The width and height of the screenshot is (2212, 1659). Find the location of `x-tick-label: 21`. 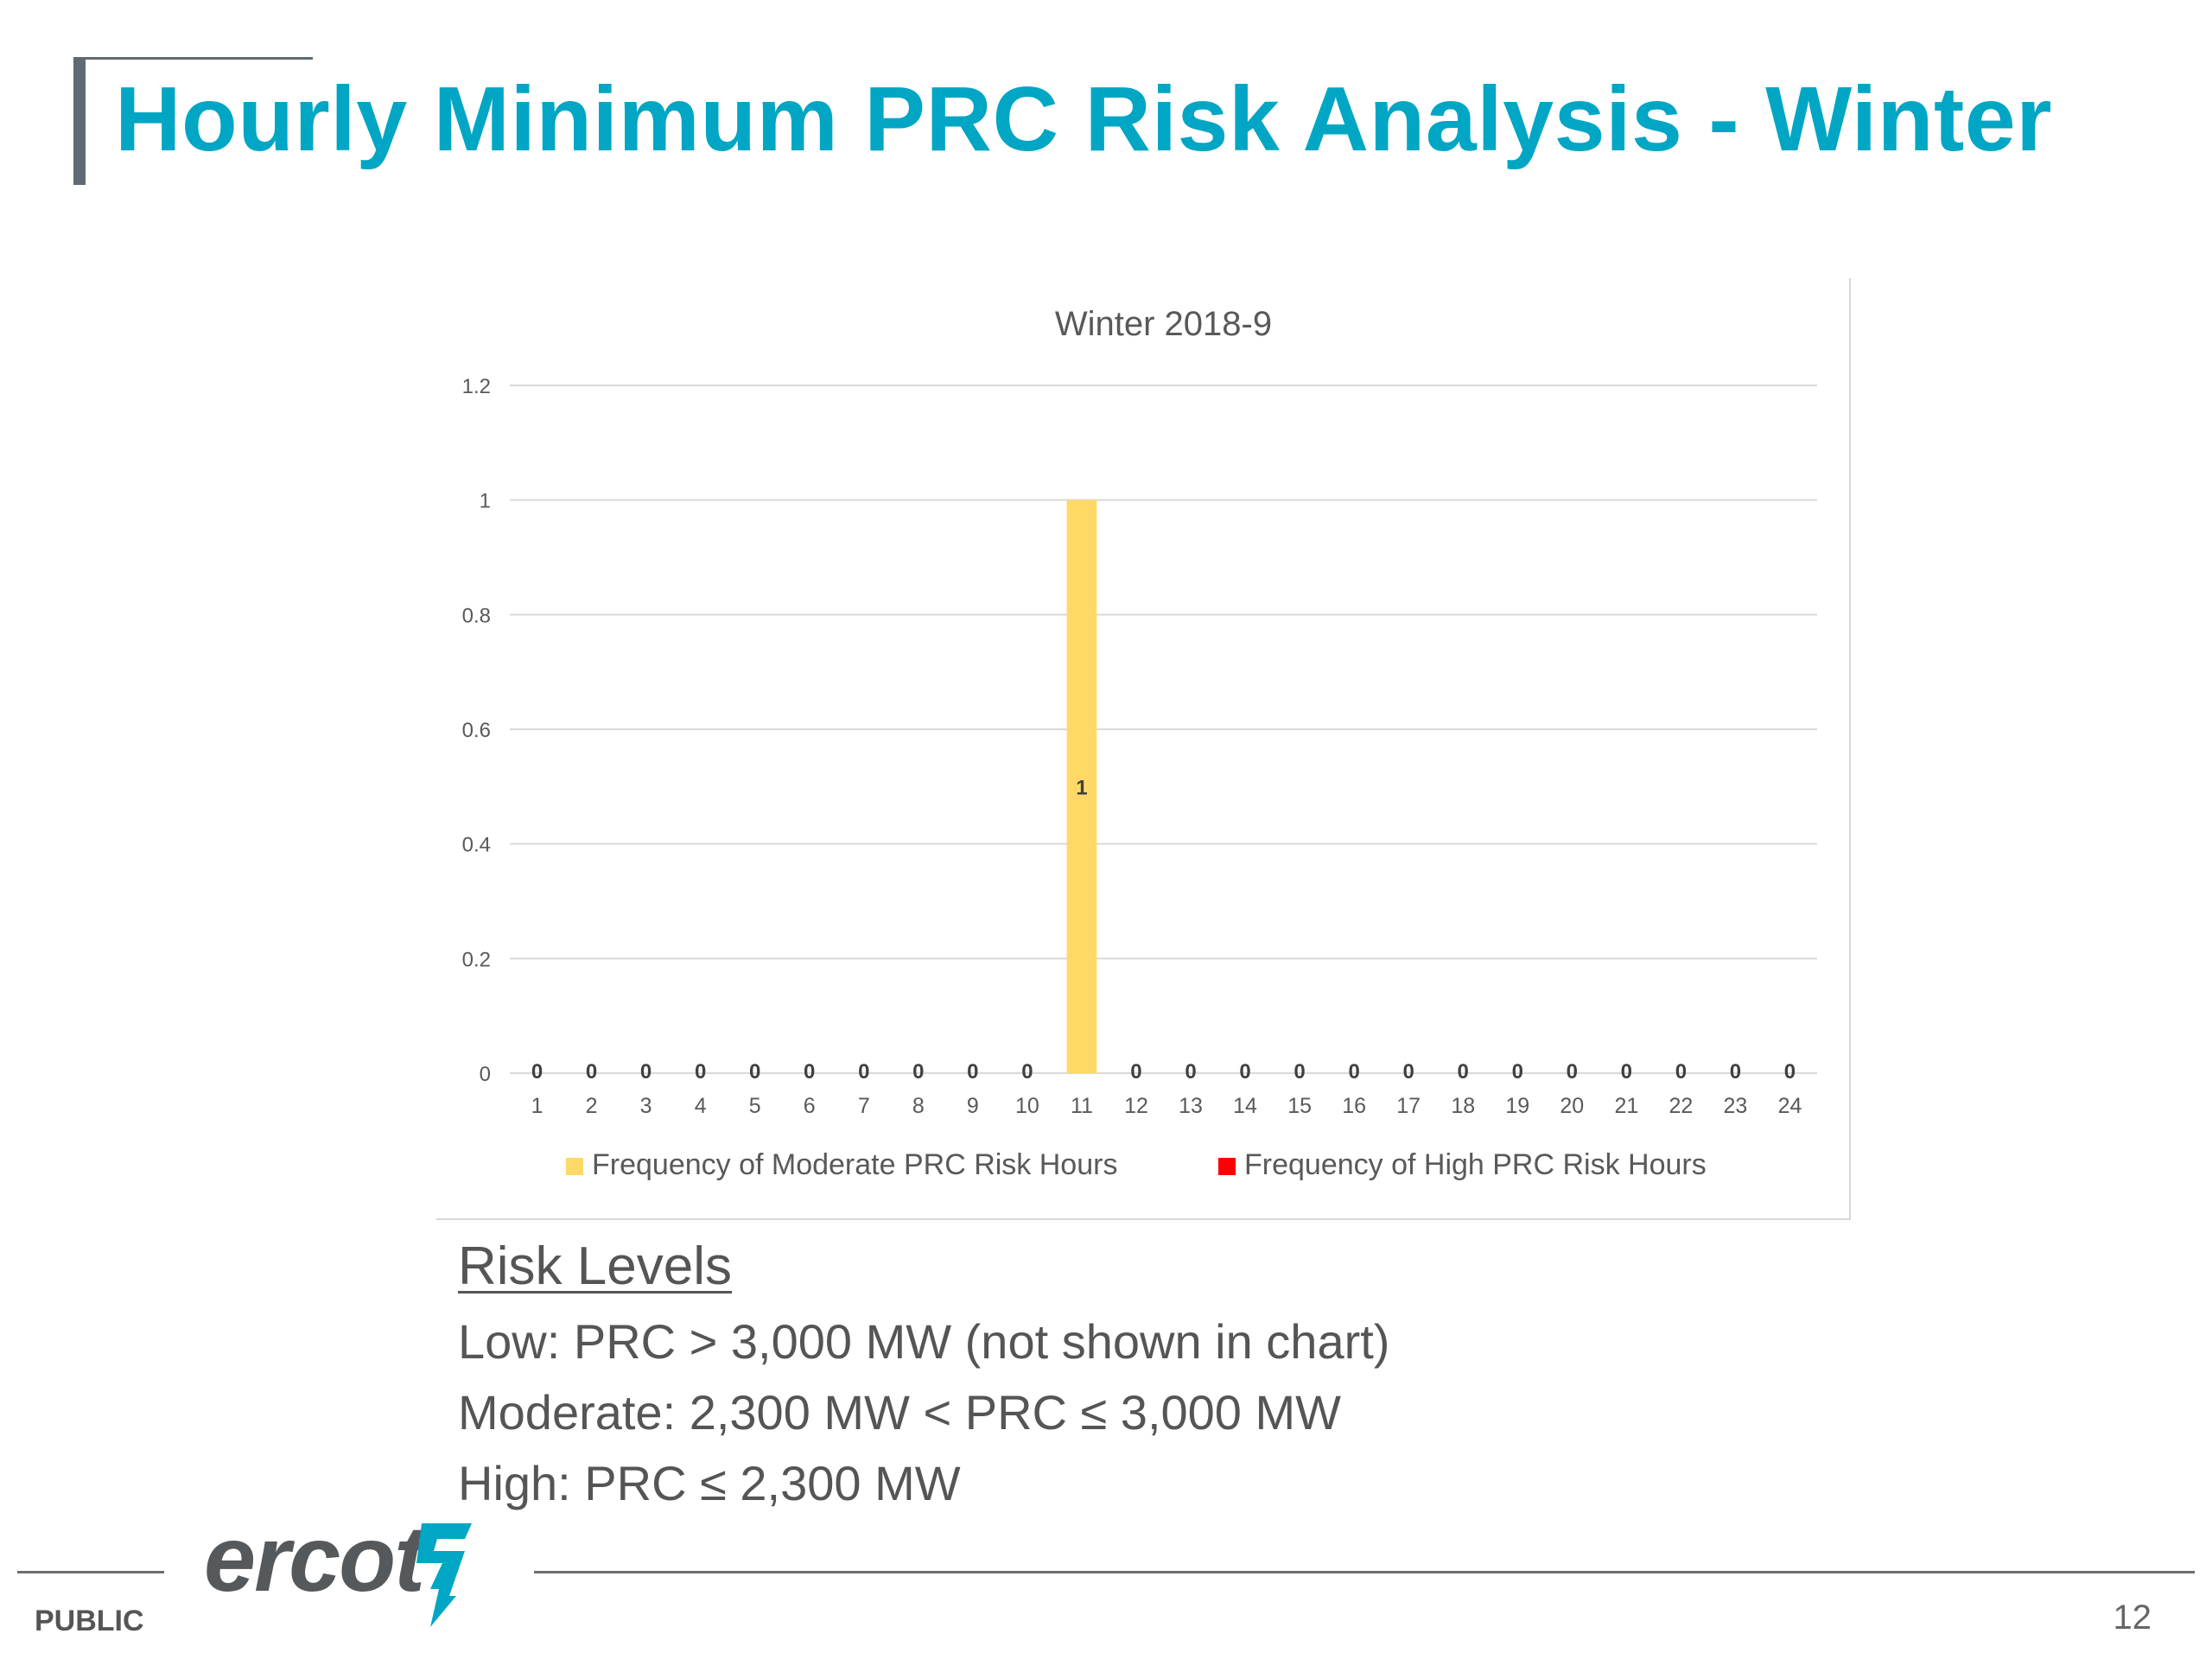

x-tick-label: 21 is located at coordinates (1626, 1106).